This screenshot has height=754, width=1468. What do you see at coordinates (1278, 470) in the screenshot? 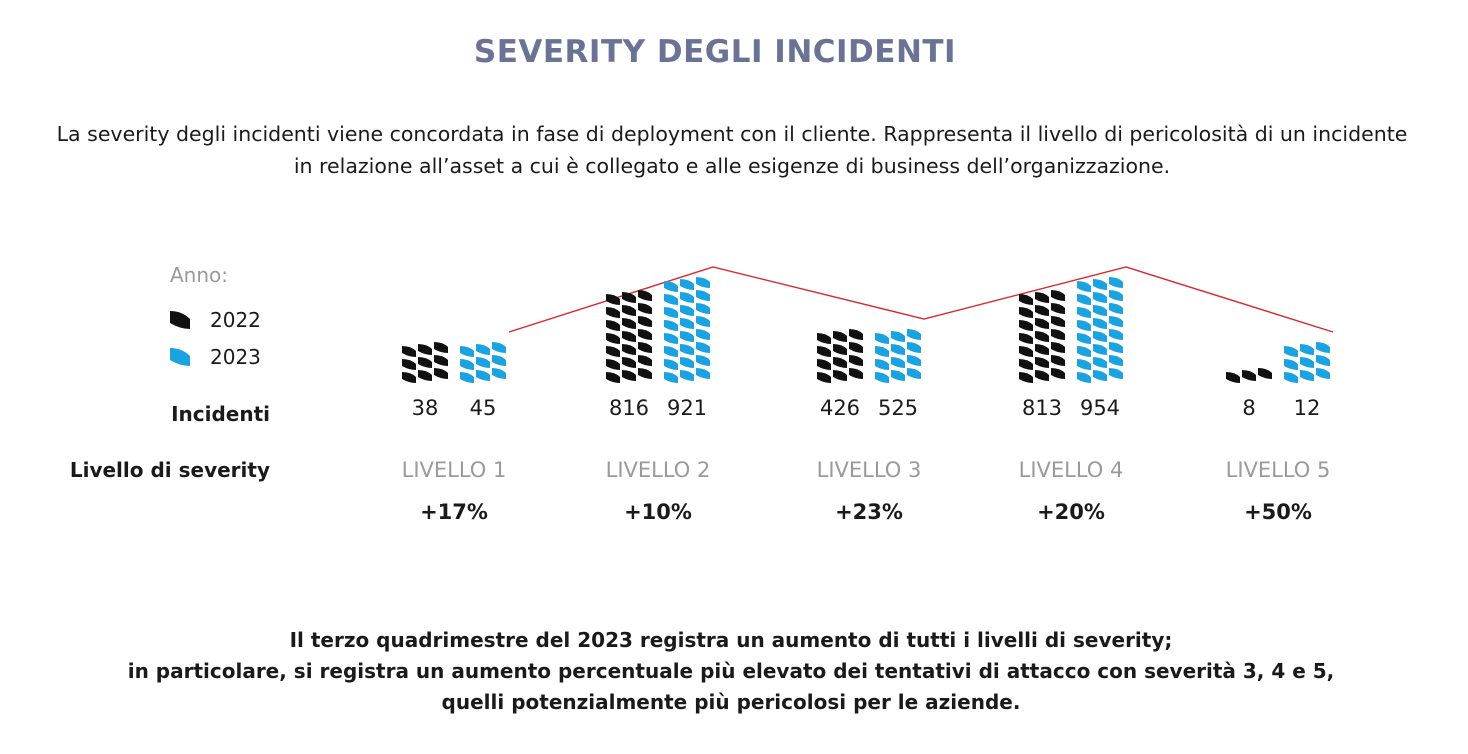
I see `category-label-5: LIVELLO 5` at bounding box center [1278, 470].